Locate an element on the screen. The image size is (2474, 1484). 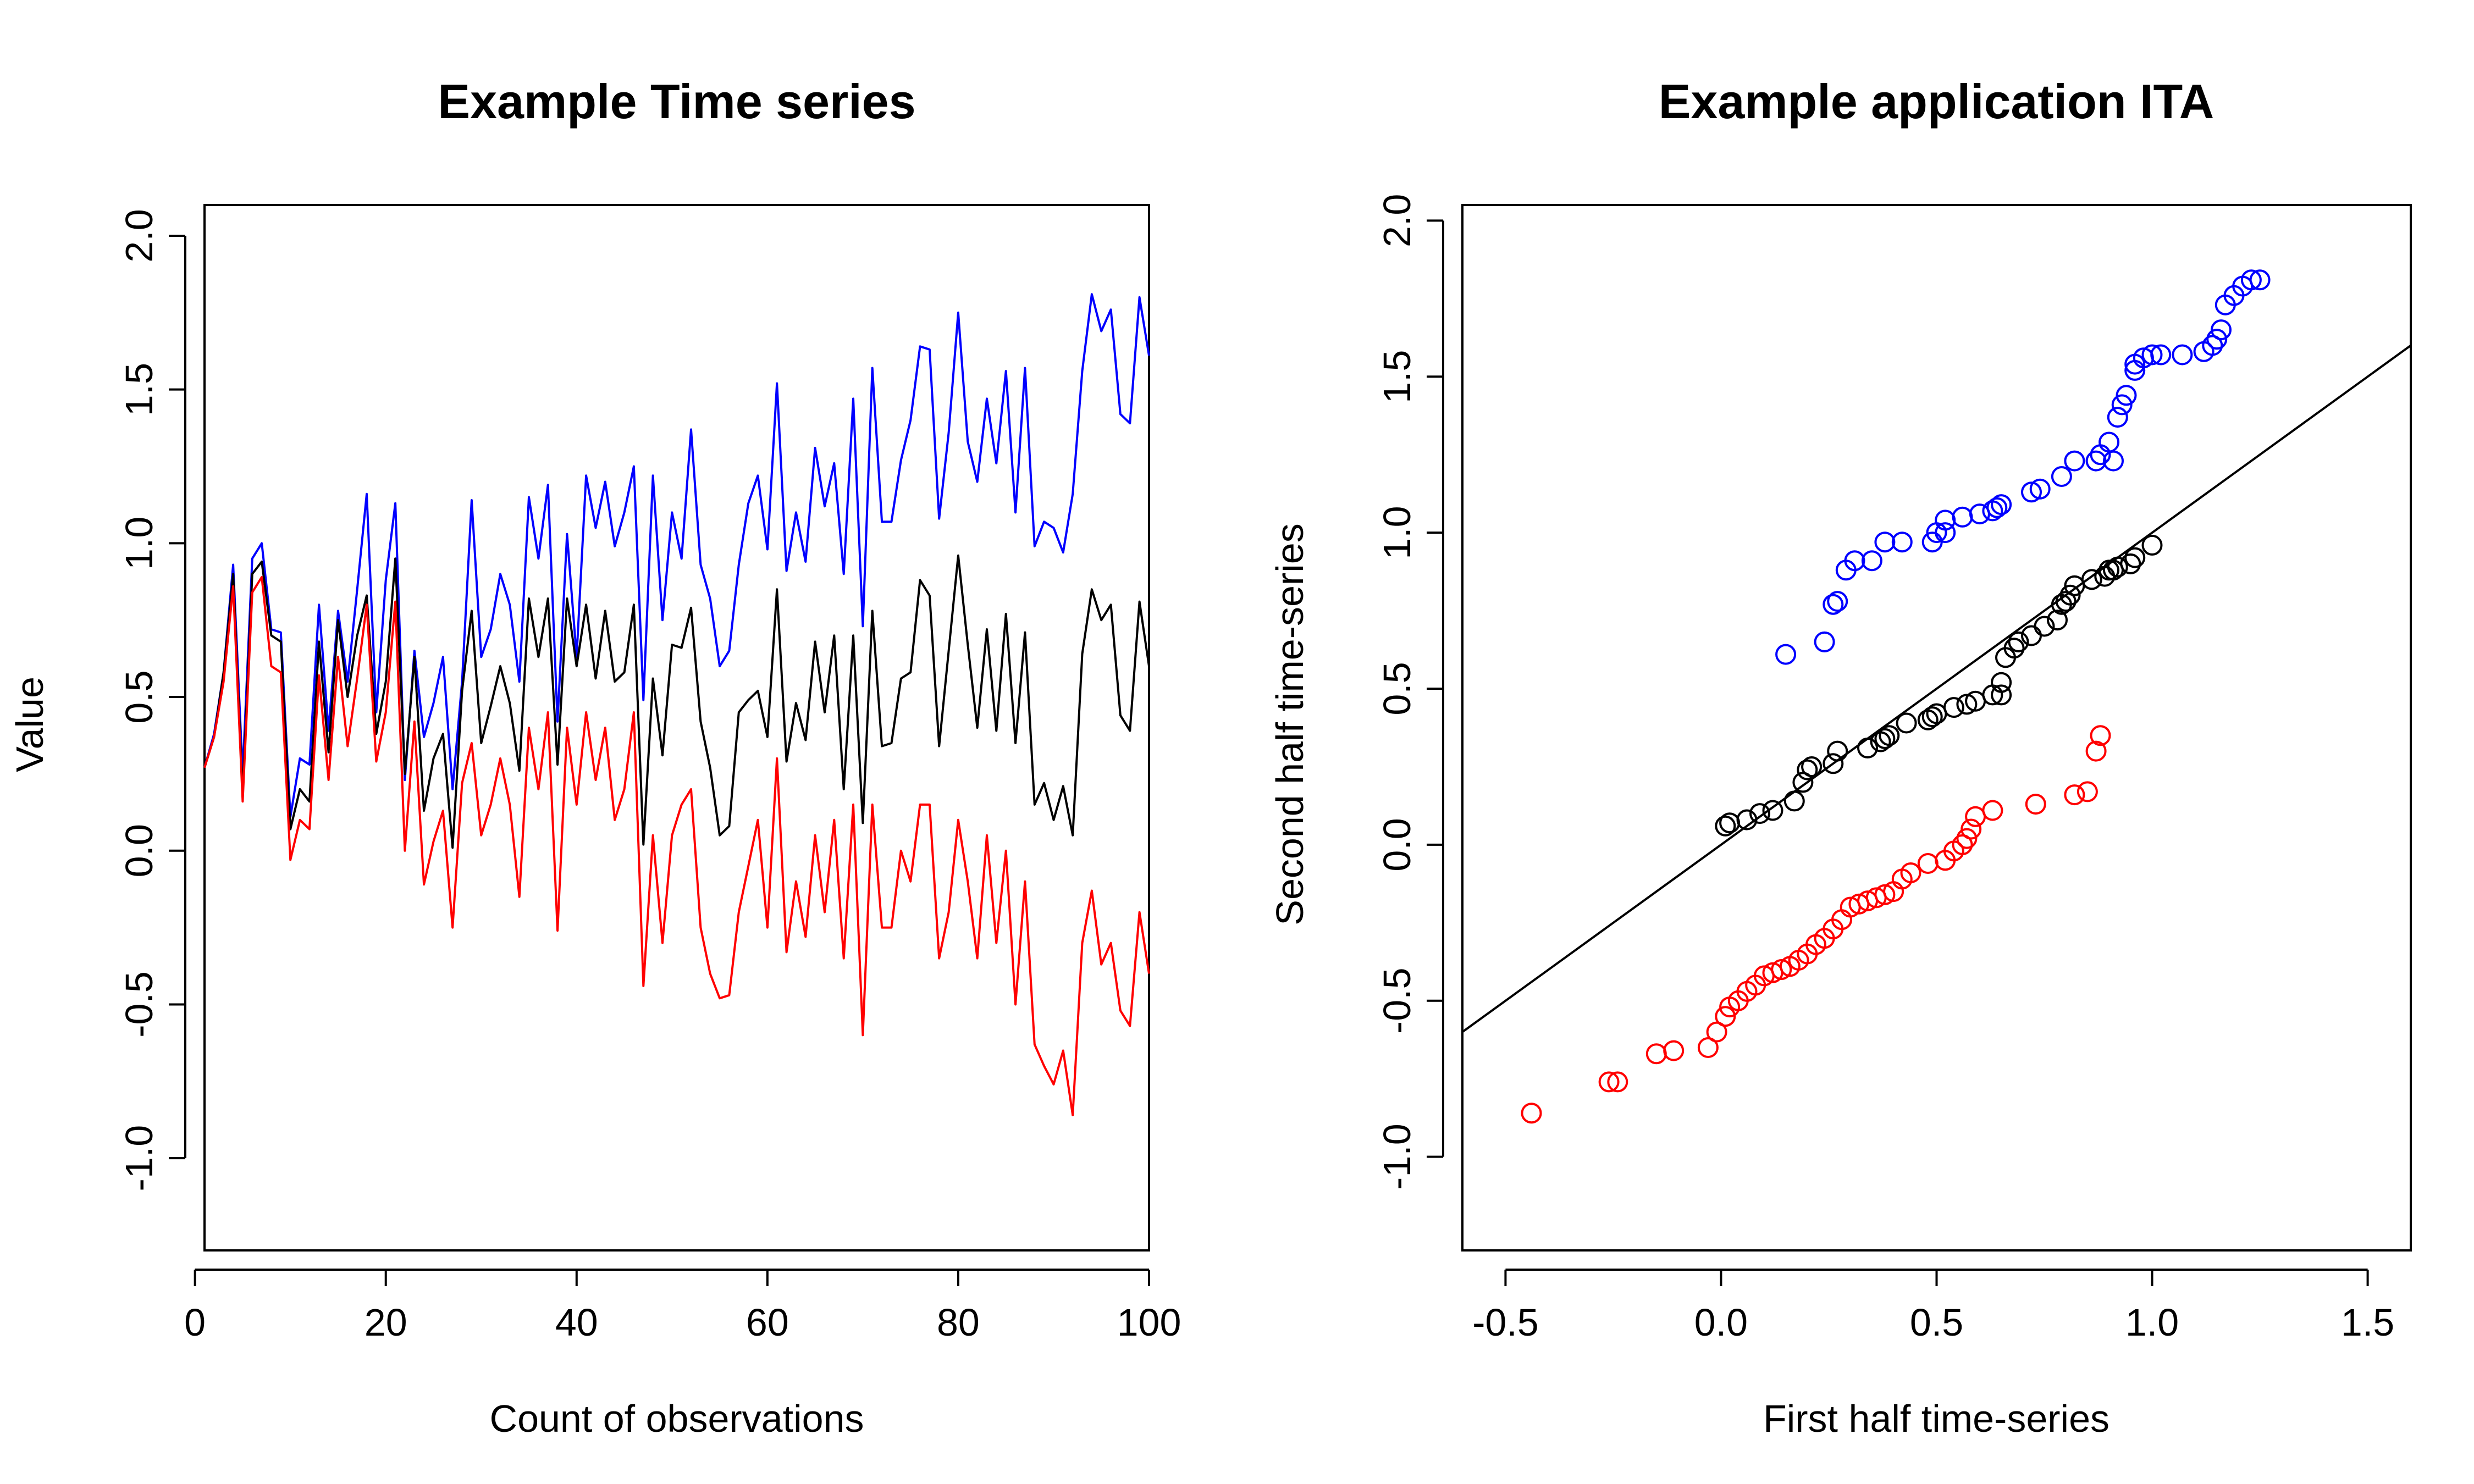
x-tick-label: 1.5 is located at coordinates (2367, 1322).